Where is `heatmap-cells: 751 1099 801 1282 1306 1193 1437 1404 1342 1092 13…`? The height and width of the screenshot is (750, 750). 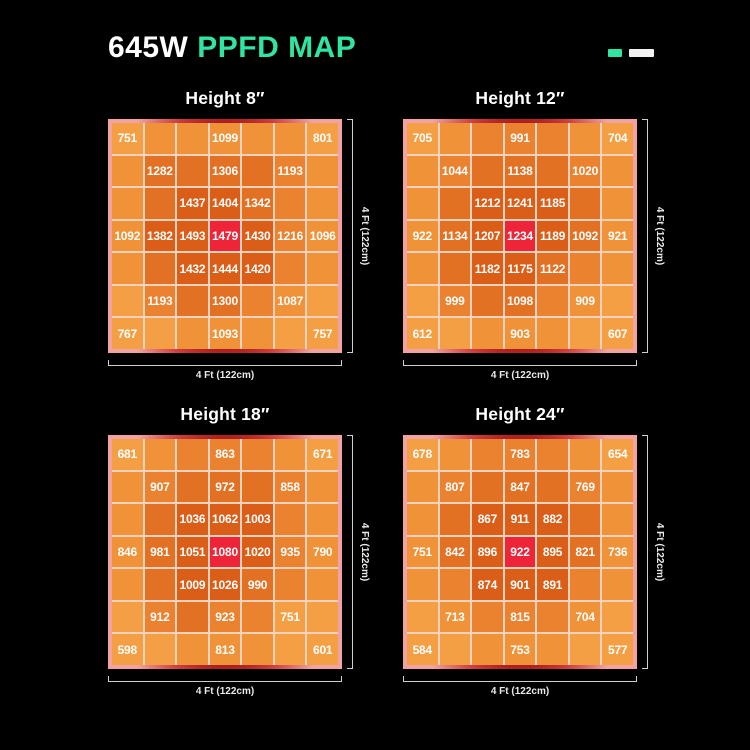
heatmap-cells: 751 1099 801 1282 1306 1193 1437 1404 1342 1092 13… is located at coordinates (225, 236).